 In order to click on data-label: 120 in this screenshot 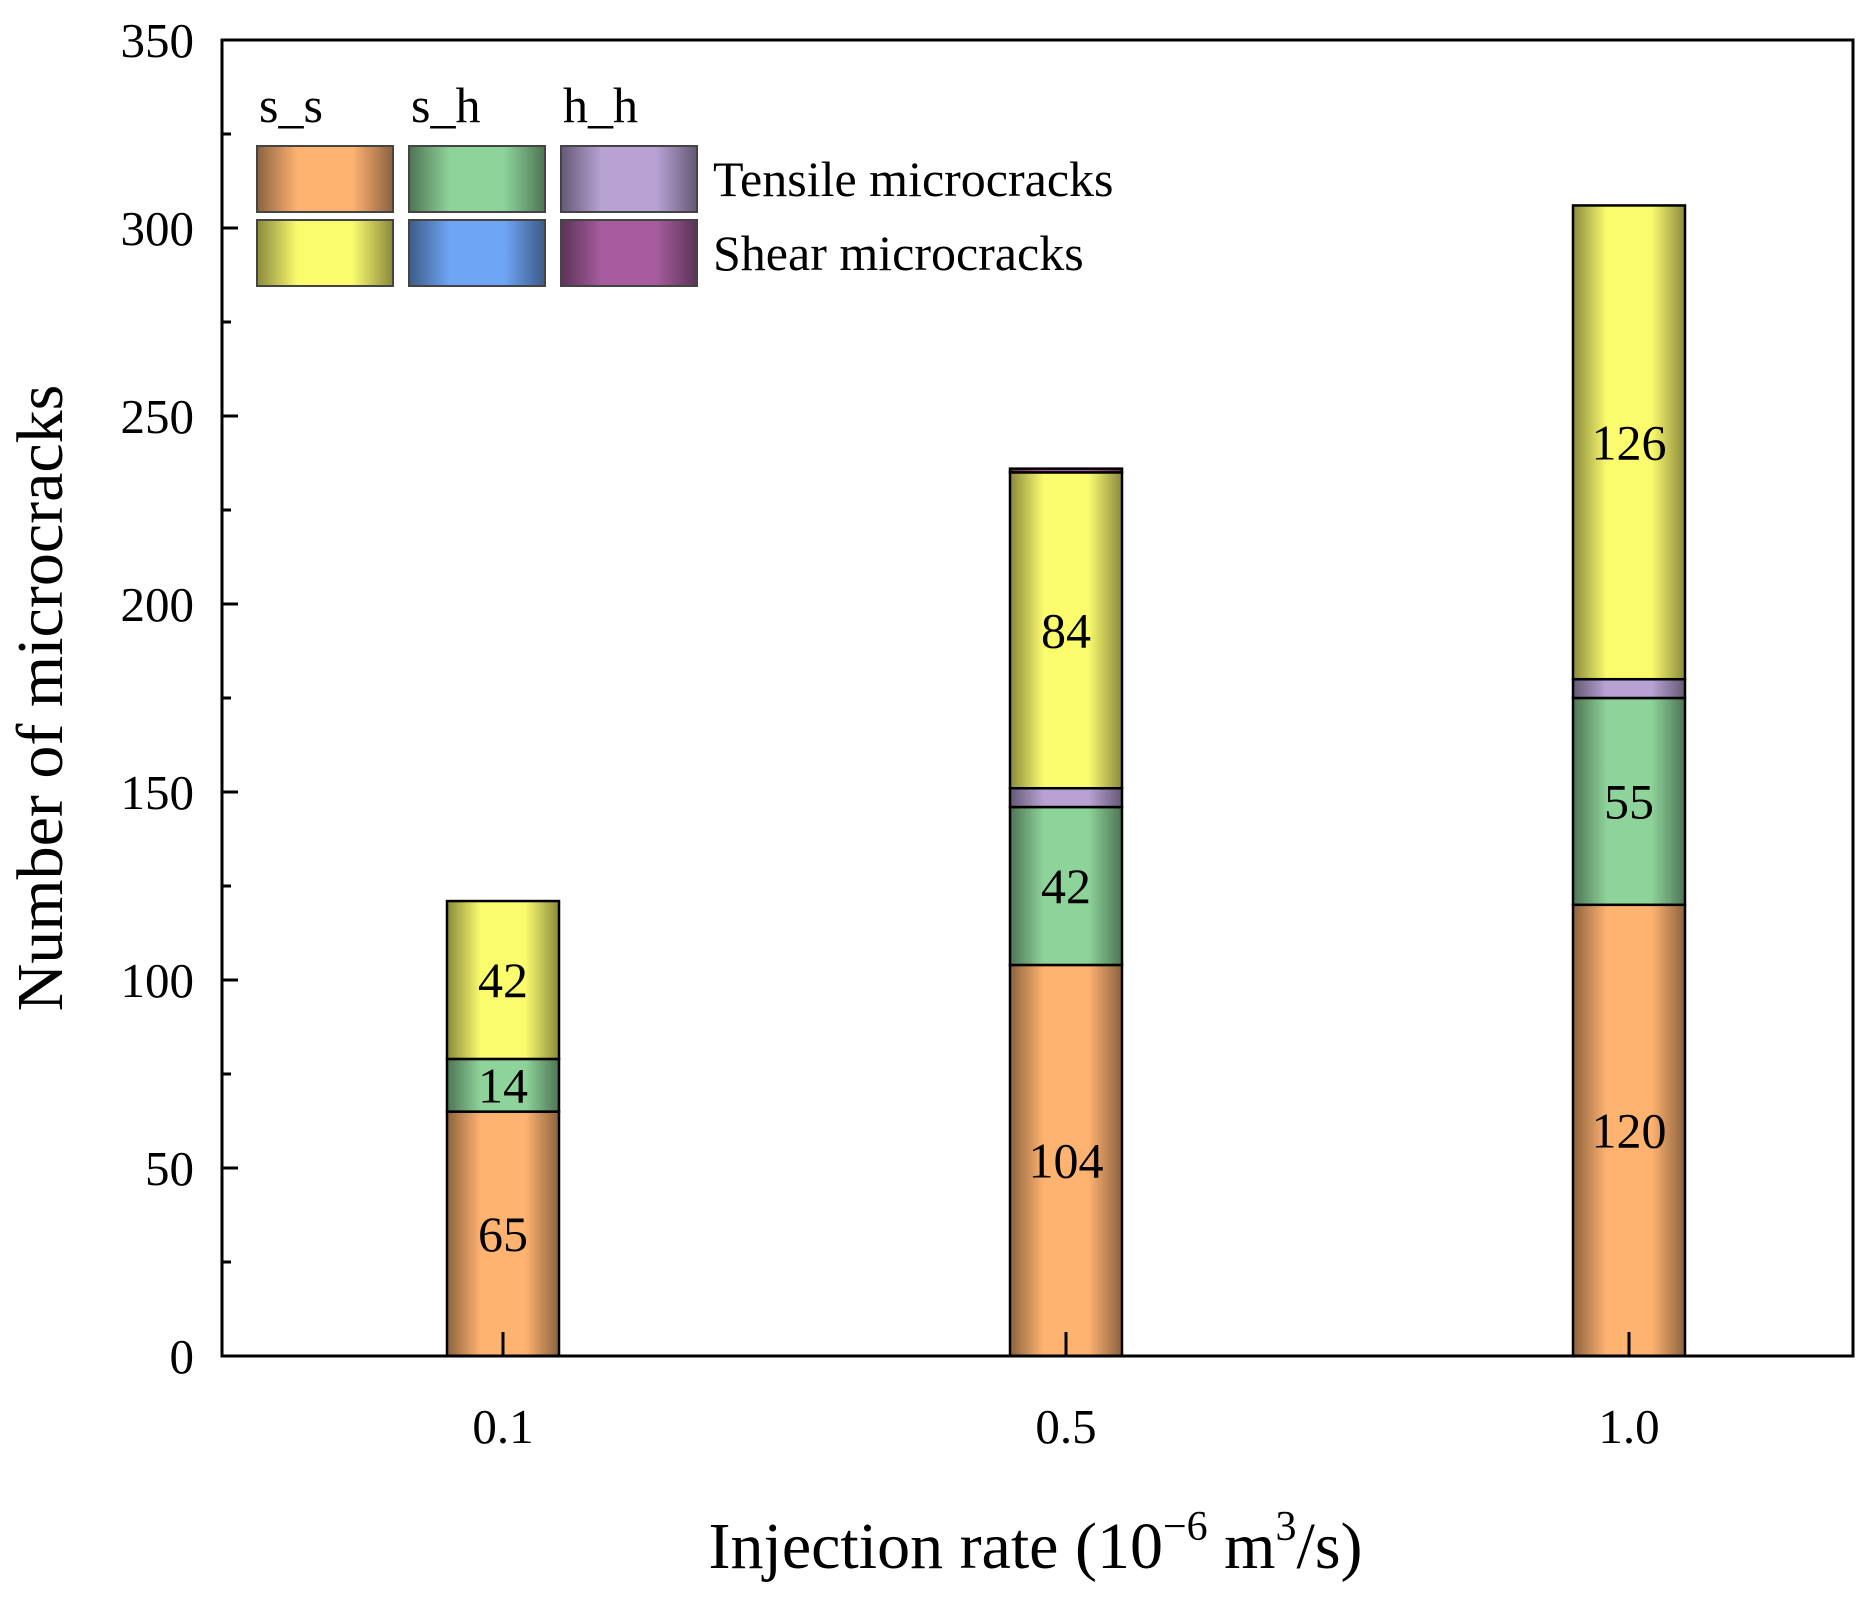, I will do `click(1629, 1130)`.